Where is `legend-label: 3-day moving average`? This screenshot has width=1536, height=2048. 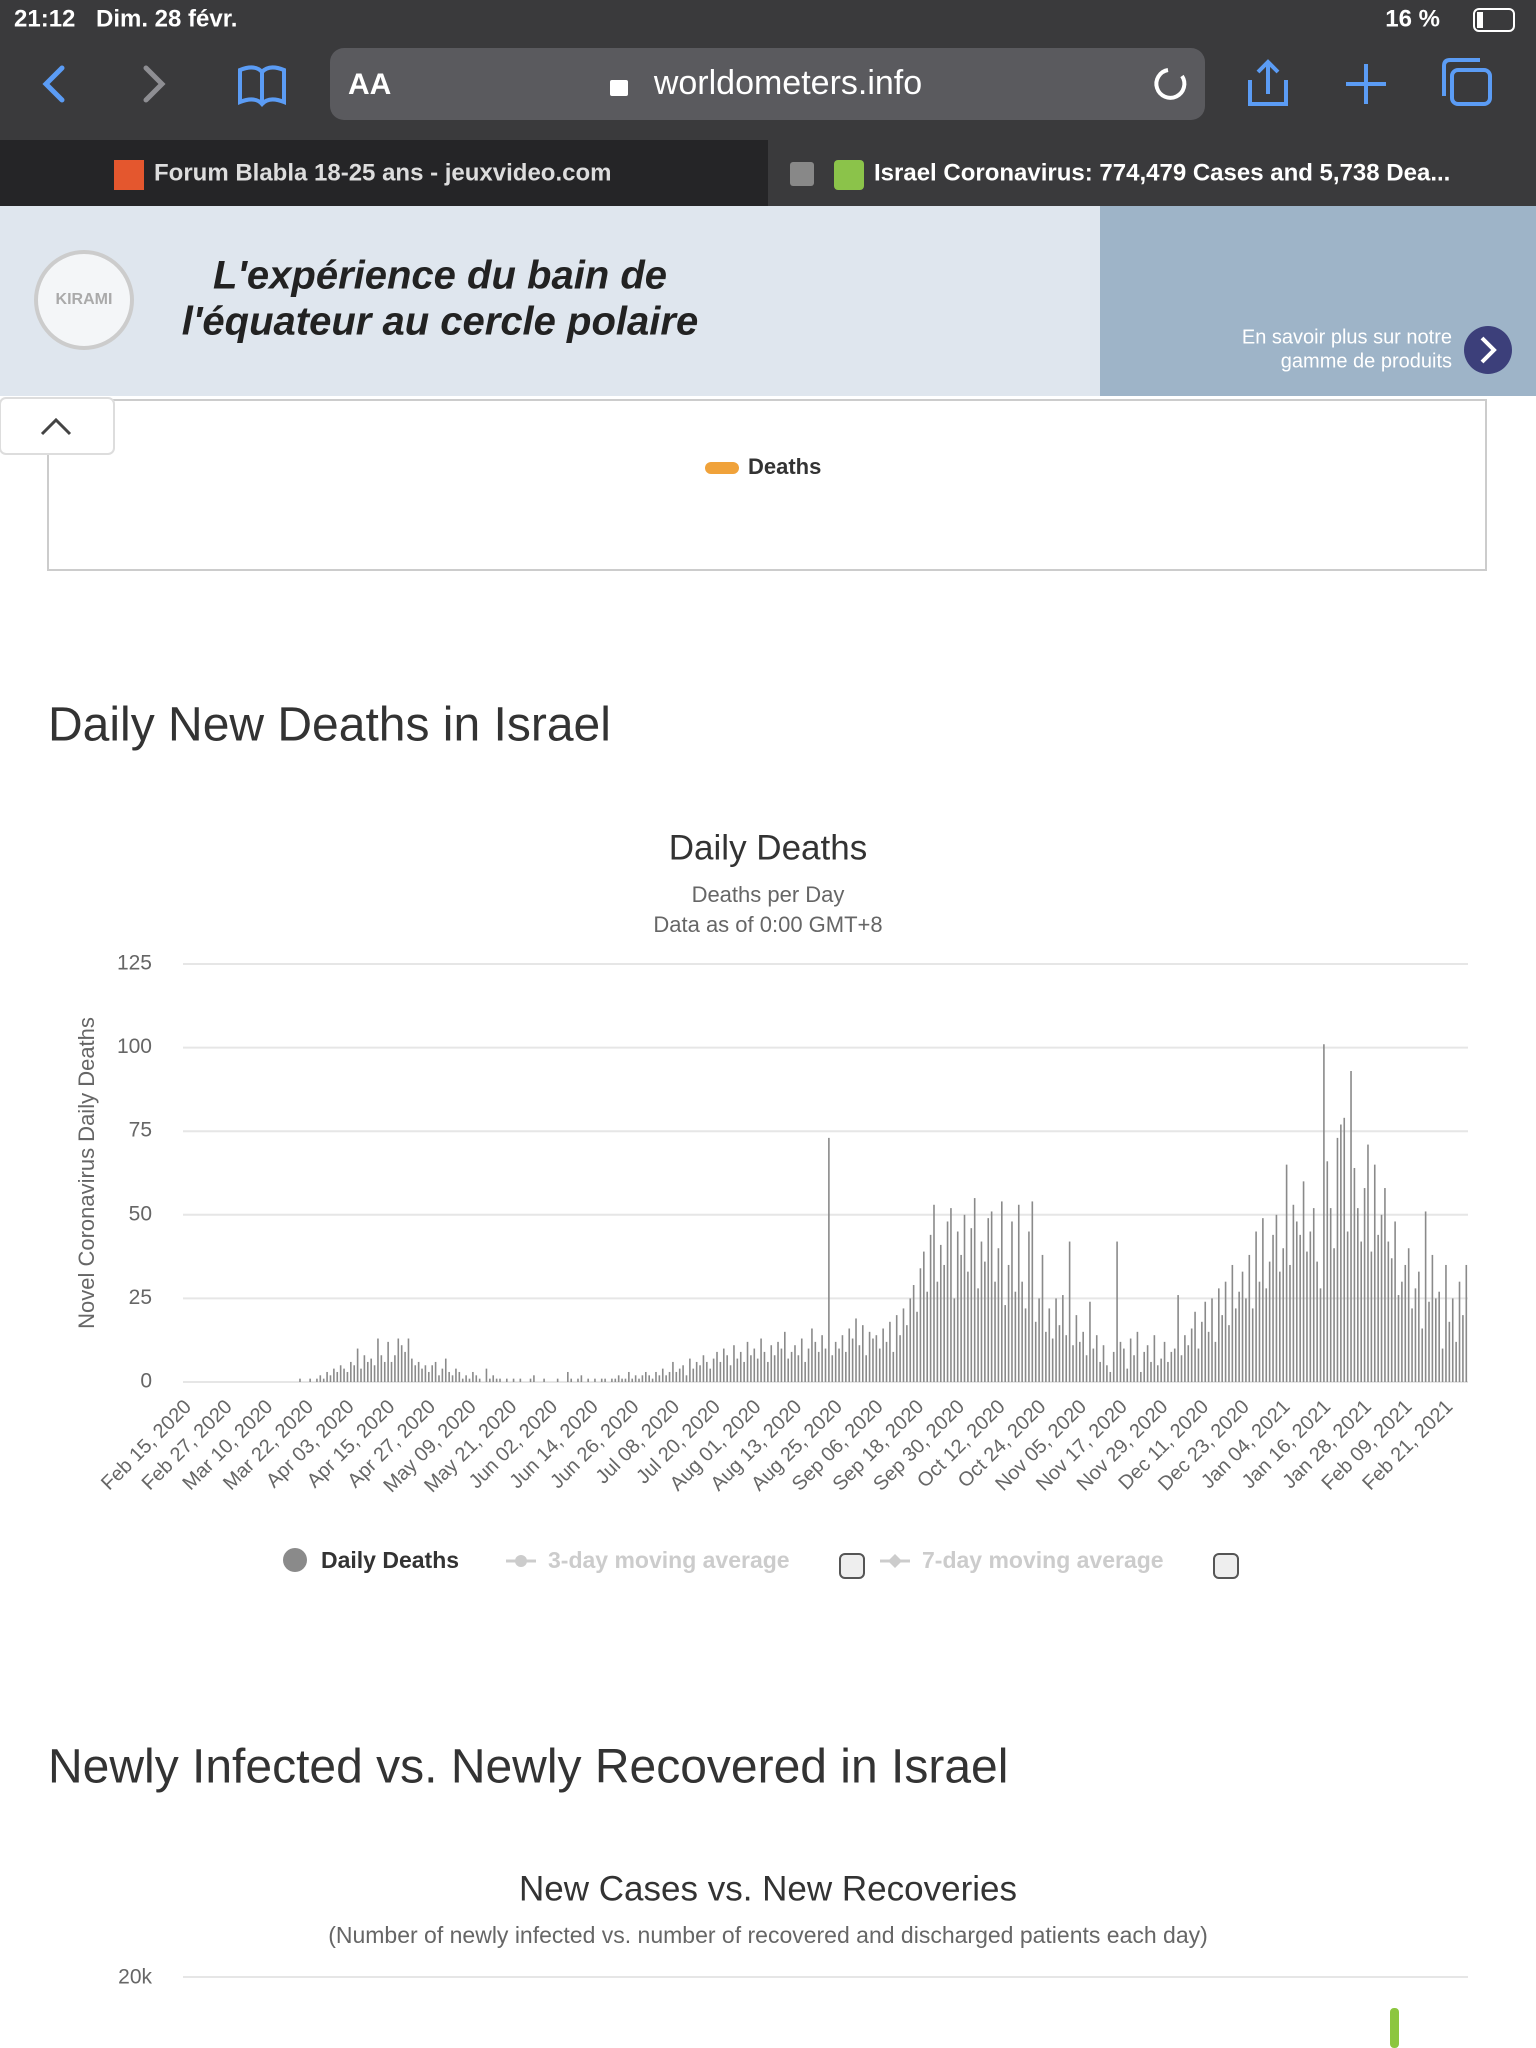
legend-label: 3-day moving average is located at coordinates (669, 1560).